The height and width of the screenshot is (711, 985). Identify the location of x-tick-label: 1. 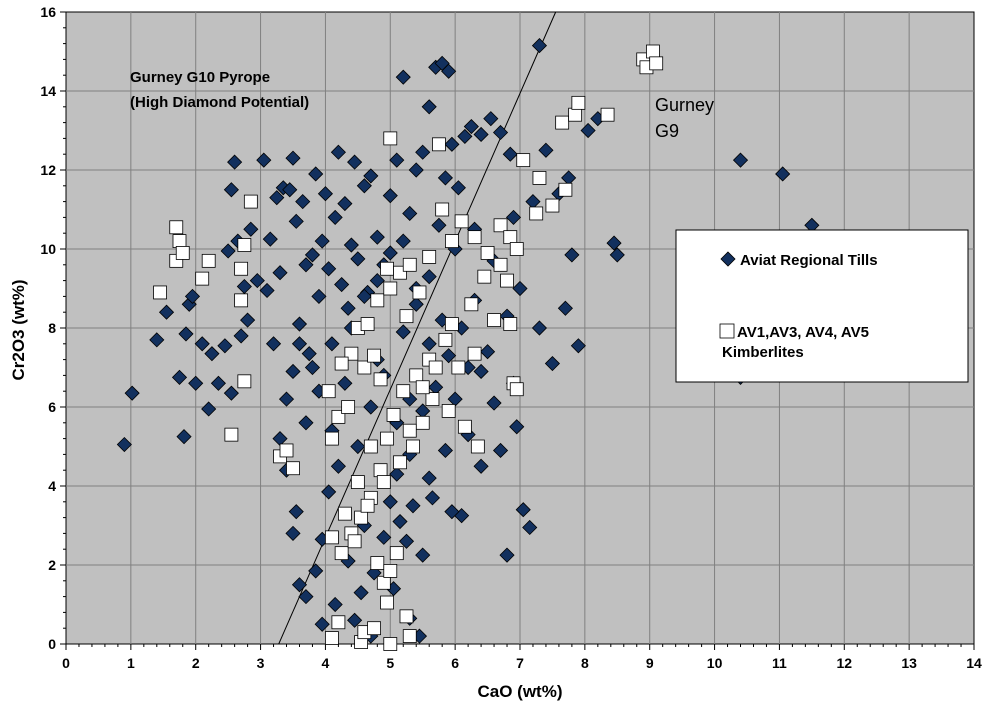
(131, 663).